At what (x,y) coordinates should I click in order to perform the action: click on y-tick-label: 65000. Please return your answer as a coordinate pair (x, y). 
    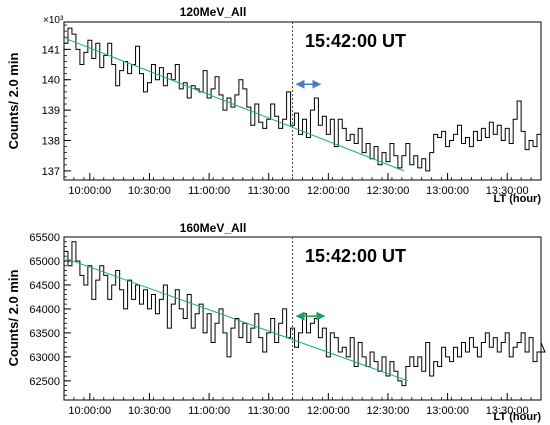
    Looking at the image, I should click on (44, 262).